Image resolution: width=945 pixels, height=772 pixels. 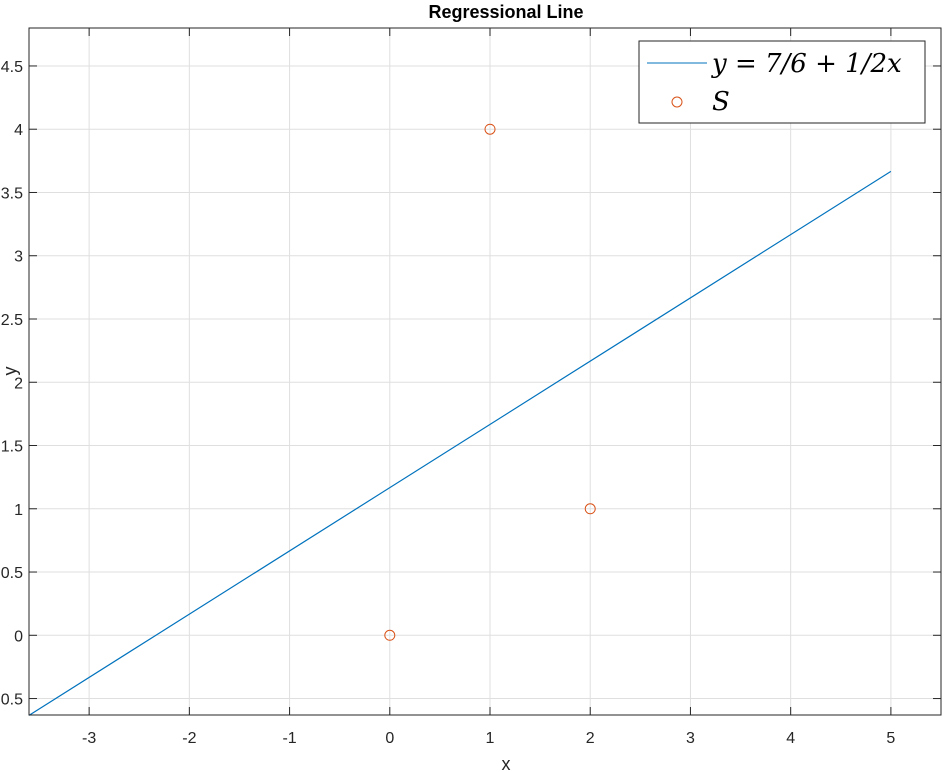 What do you see at coordinates (12, 320) in the screenshot?
I see `y-tick-label: 2.5` at bounding box center [12, 320].